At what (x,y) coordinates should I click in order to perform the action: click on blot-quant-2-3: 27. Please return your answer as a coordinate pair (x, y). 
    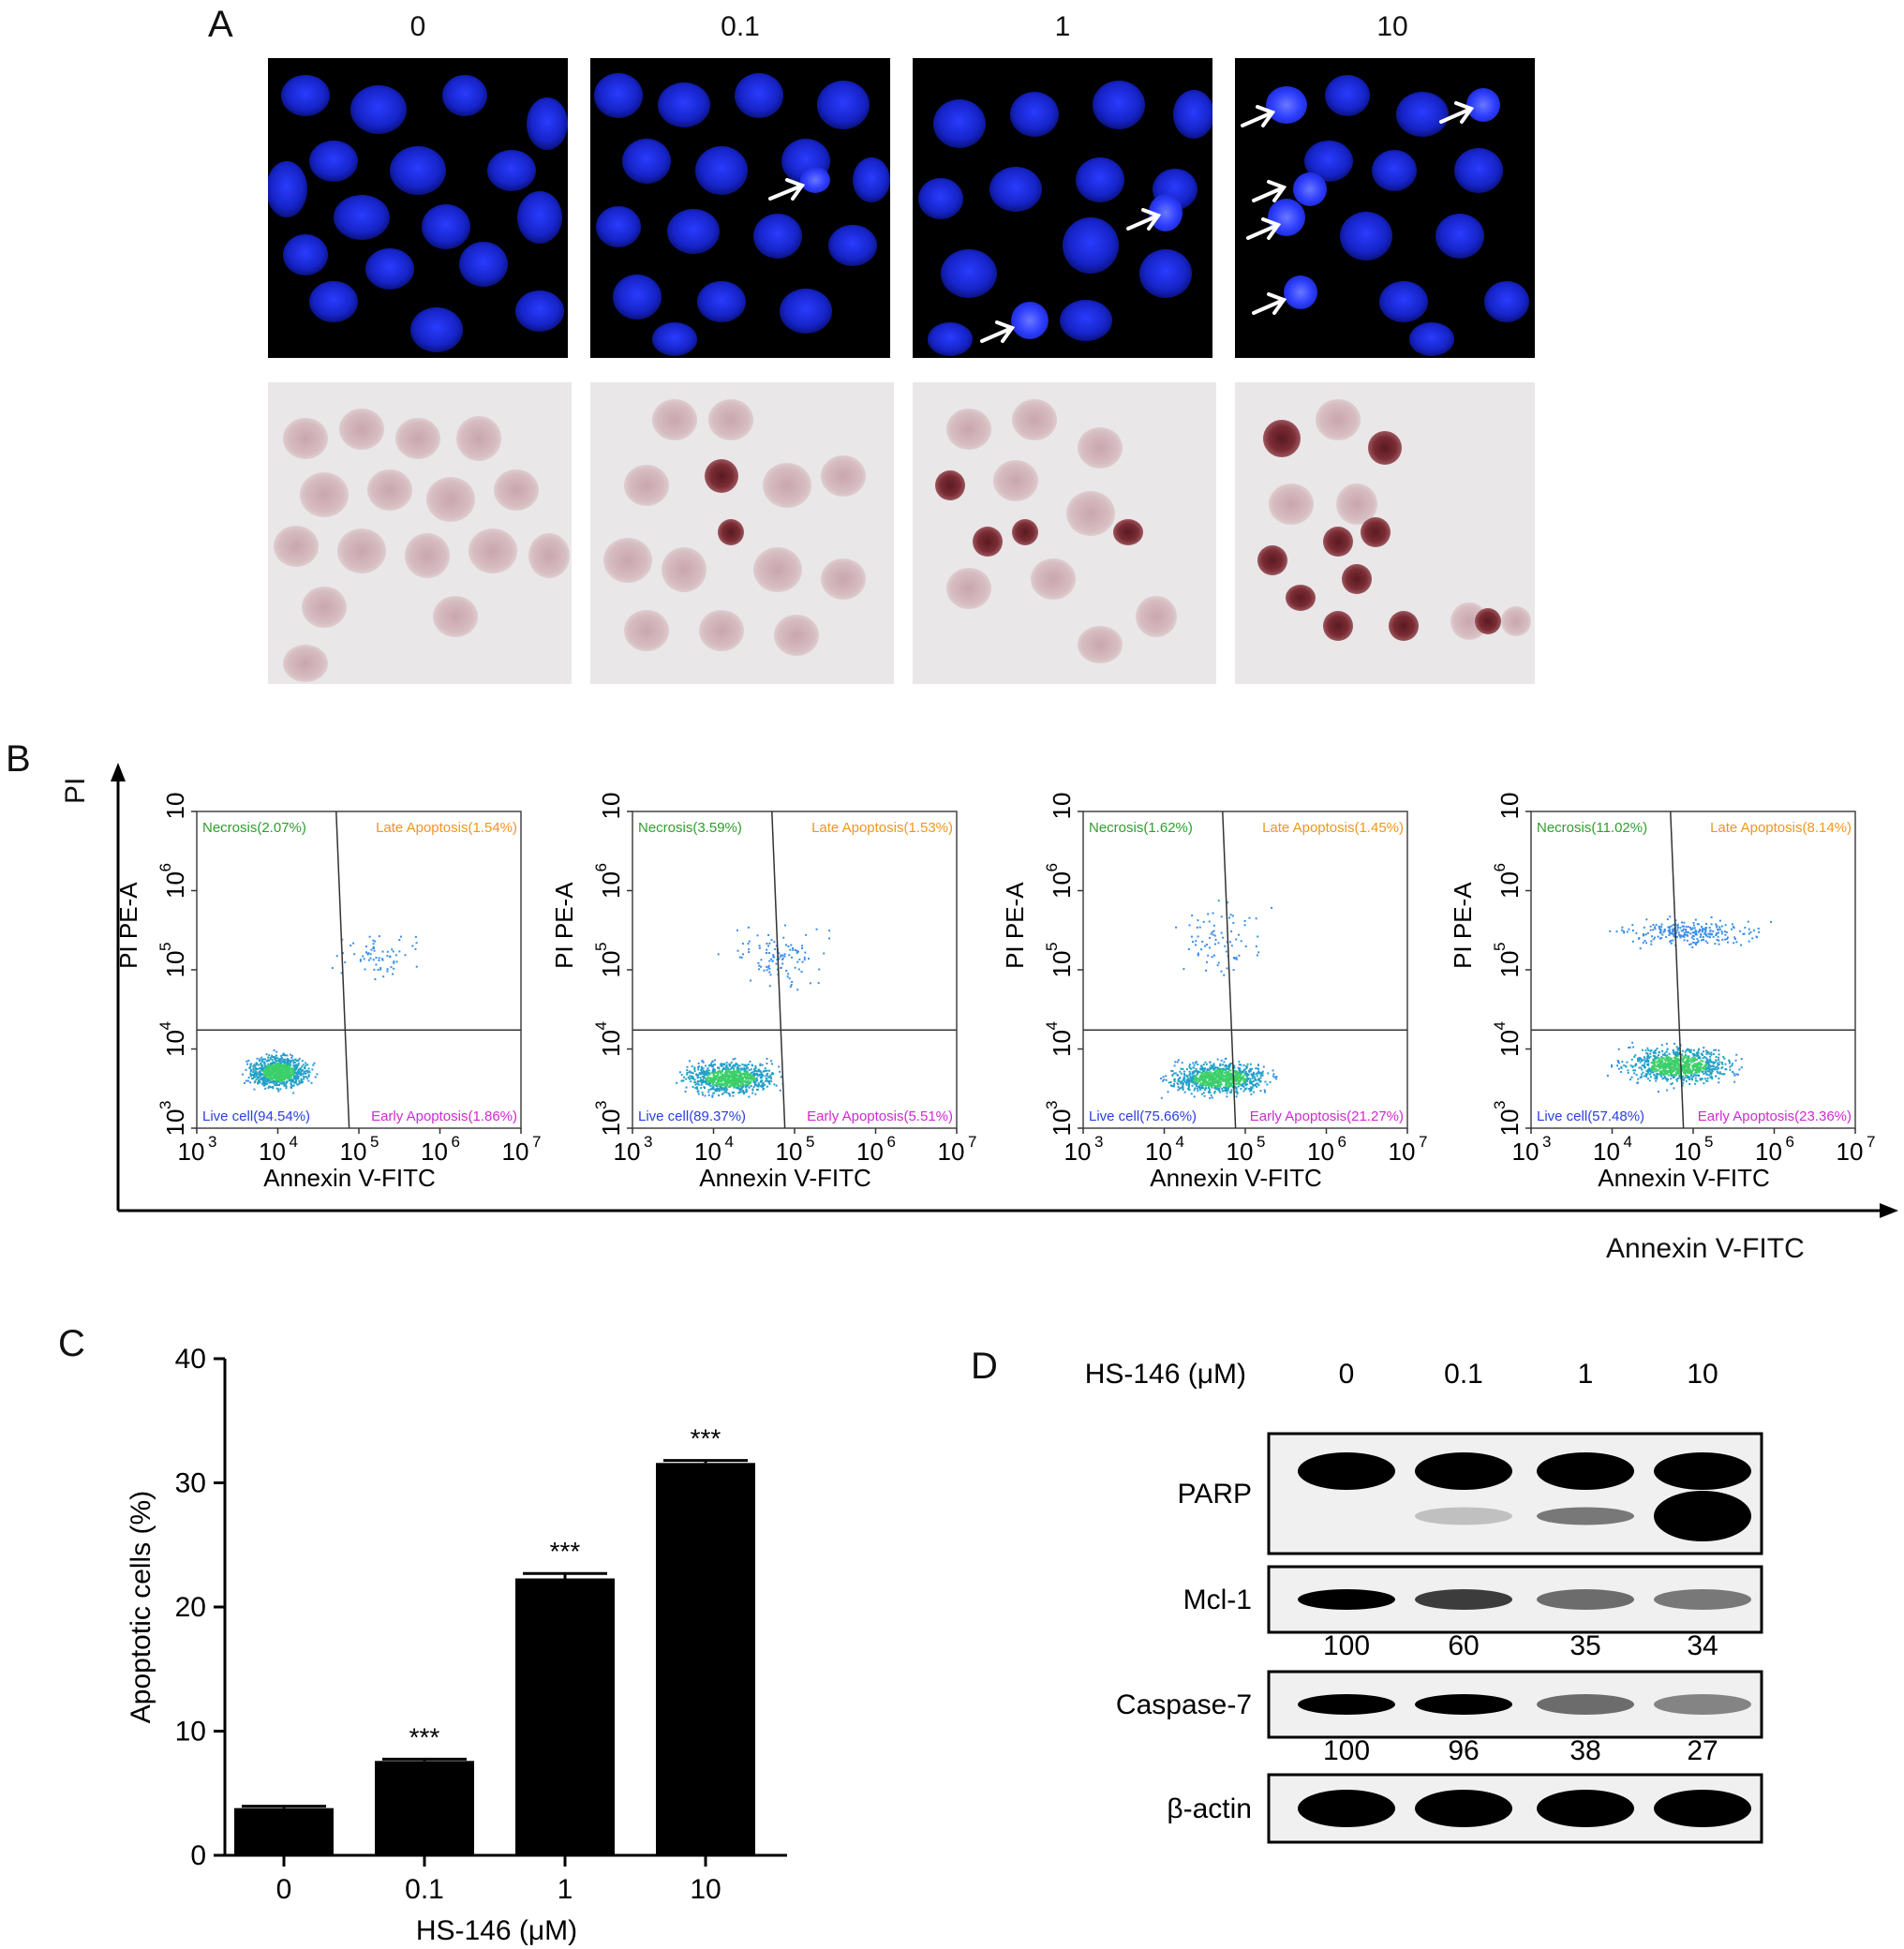
    Looking at the image, I should click on (1702, 1750).